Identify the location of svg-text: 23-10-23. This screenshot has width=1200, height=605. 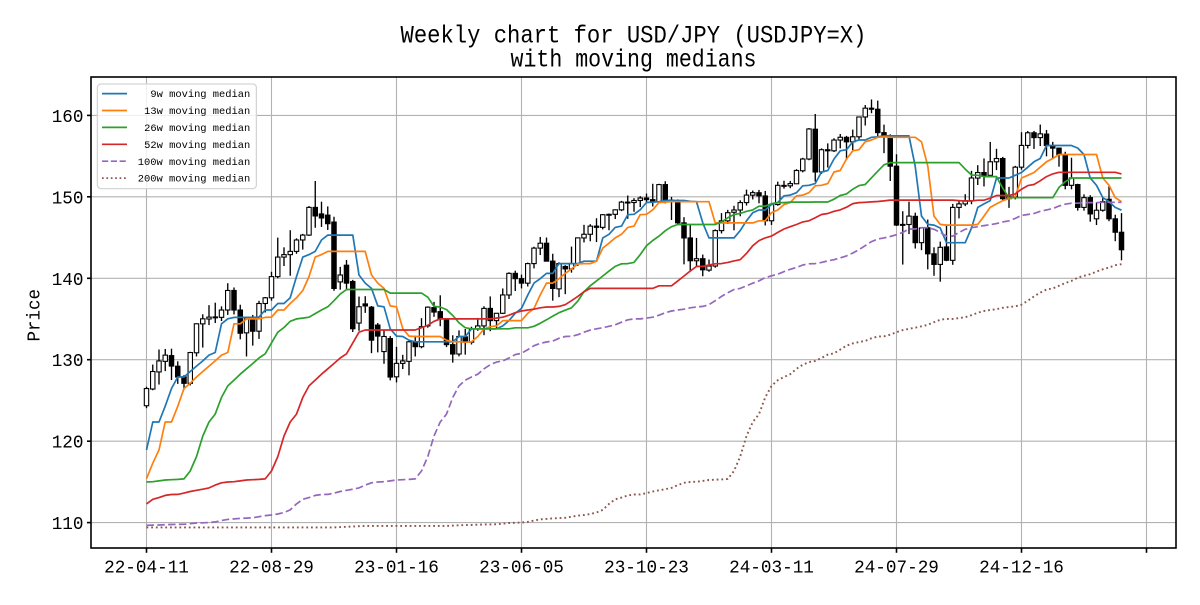
(646, 568).